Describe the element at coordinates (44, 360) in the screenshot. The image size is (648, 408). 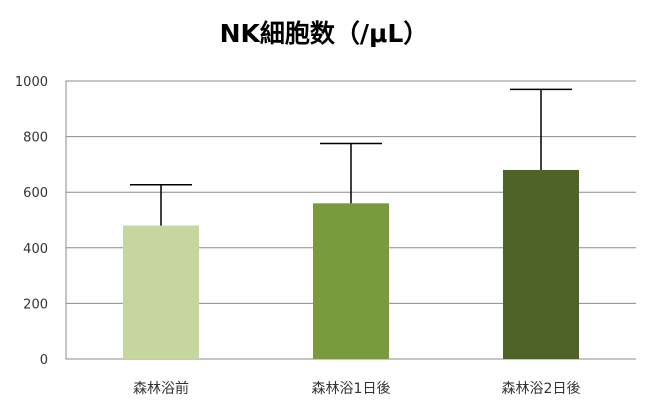
I see `y-tick-label: 0` at that location.